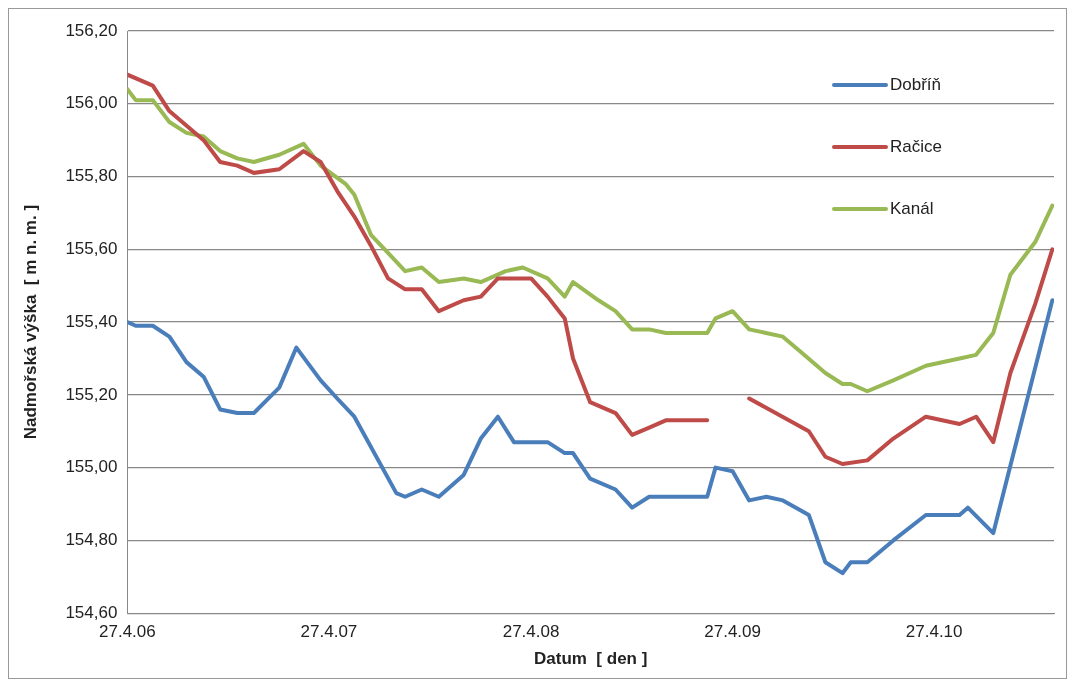  Describe the element at coordinates (91, 467) in the screenshot. I see `y-tick-label: 155,00` at that location.